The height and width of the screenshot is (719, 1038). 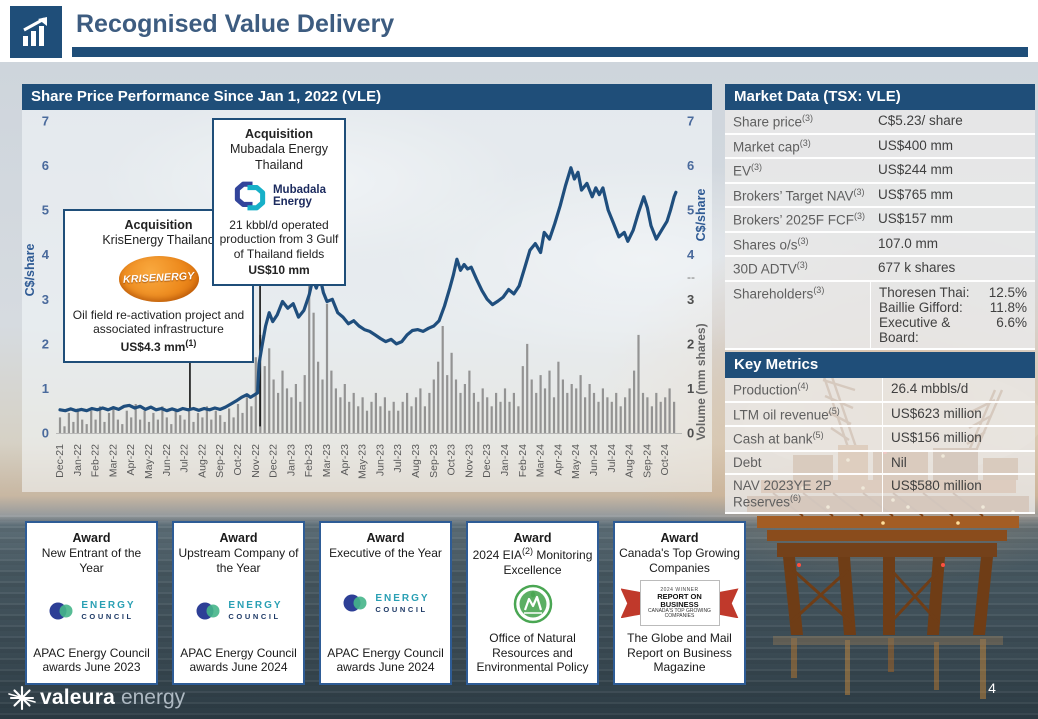 What do you see at coordinates (690, 433) in the screenshot?
I see `y-right-volume-tick: 0` at bounding box center [690, 433].